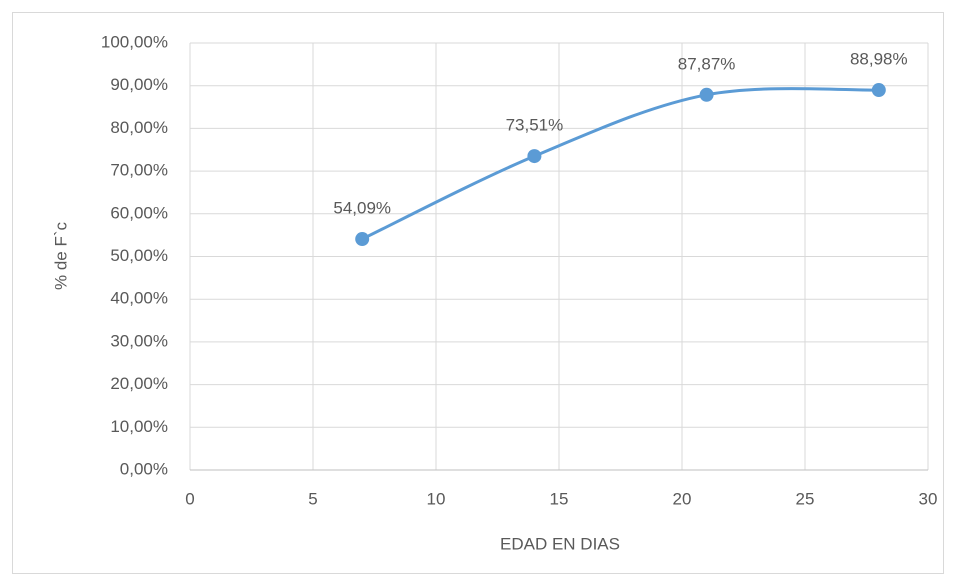 This screenshot has width=956, height=582. Describe the element at coordinates (139, 255) in the screenshot. I see `y-tick-label: 50,00%` at that location.